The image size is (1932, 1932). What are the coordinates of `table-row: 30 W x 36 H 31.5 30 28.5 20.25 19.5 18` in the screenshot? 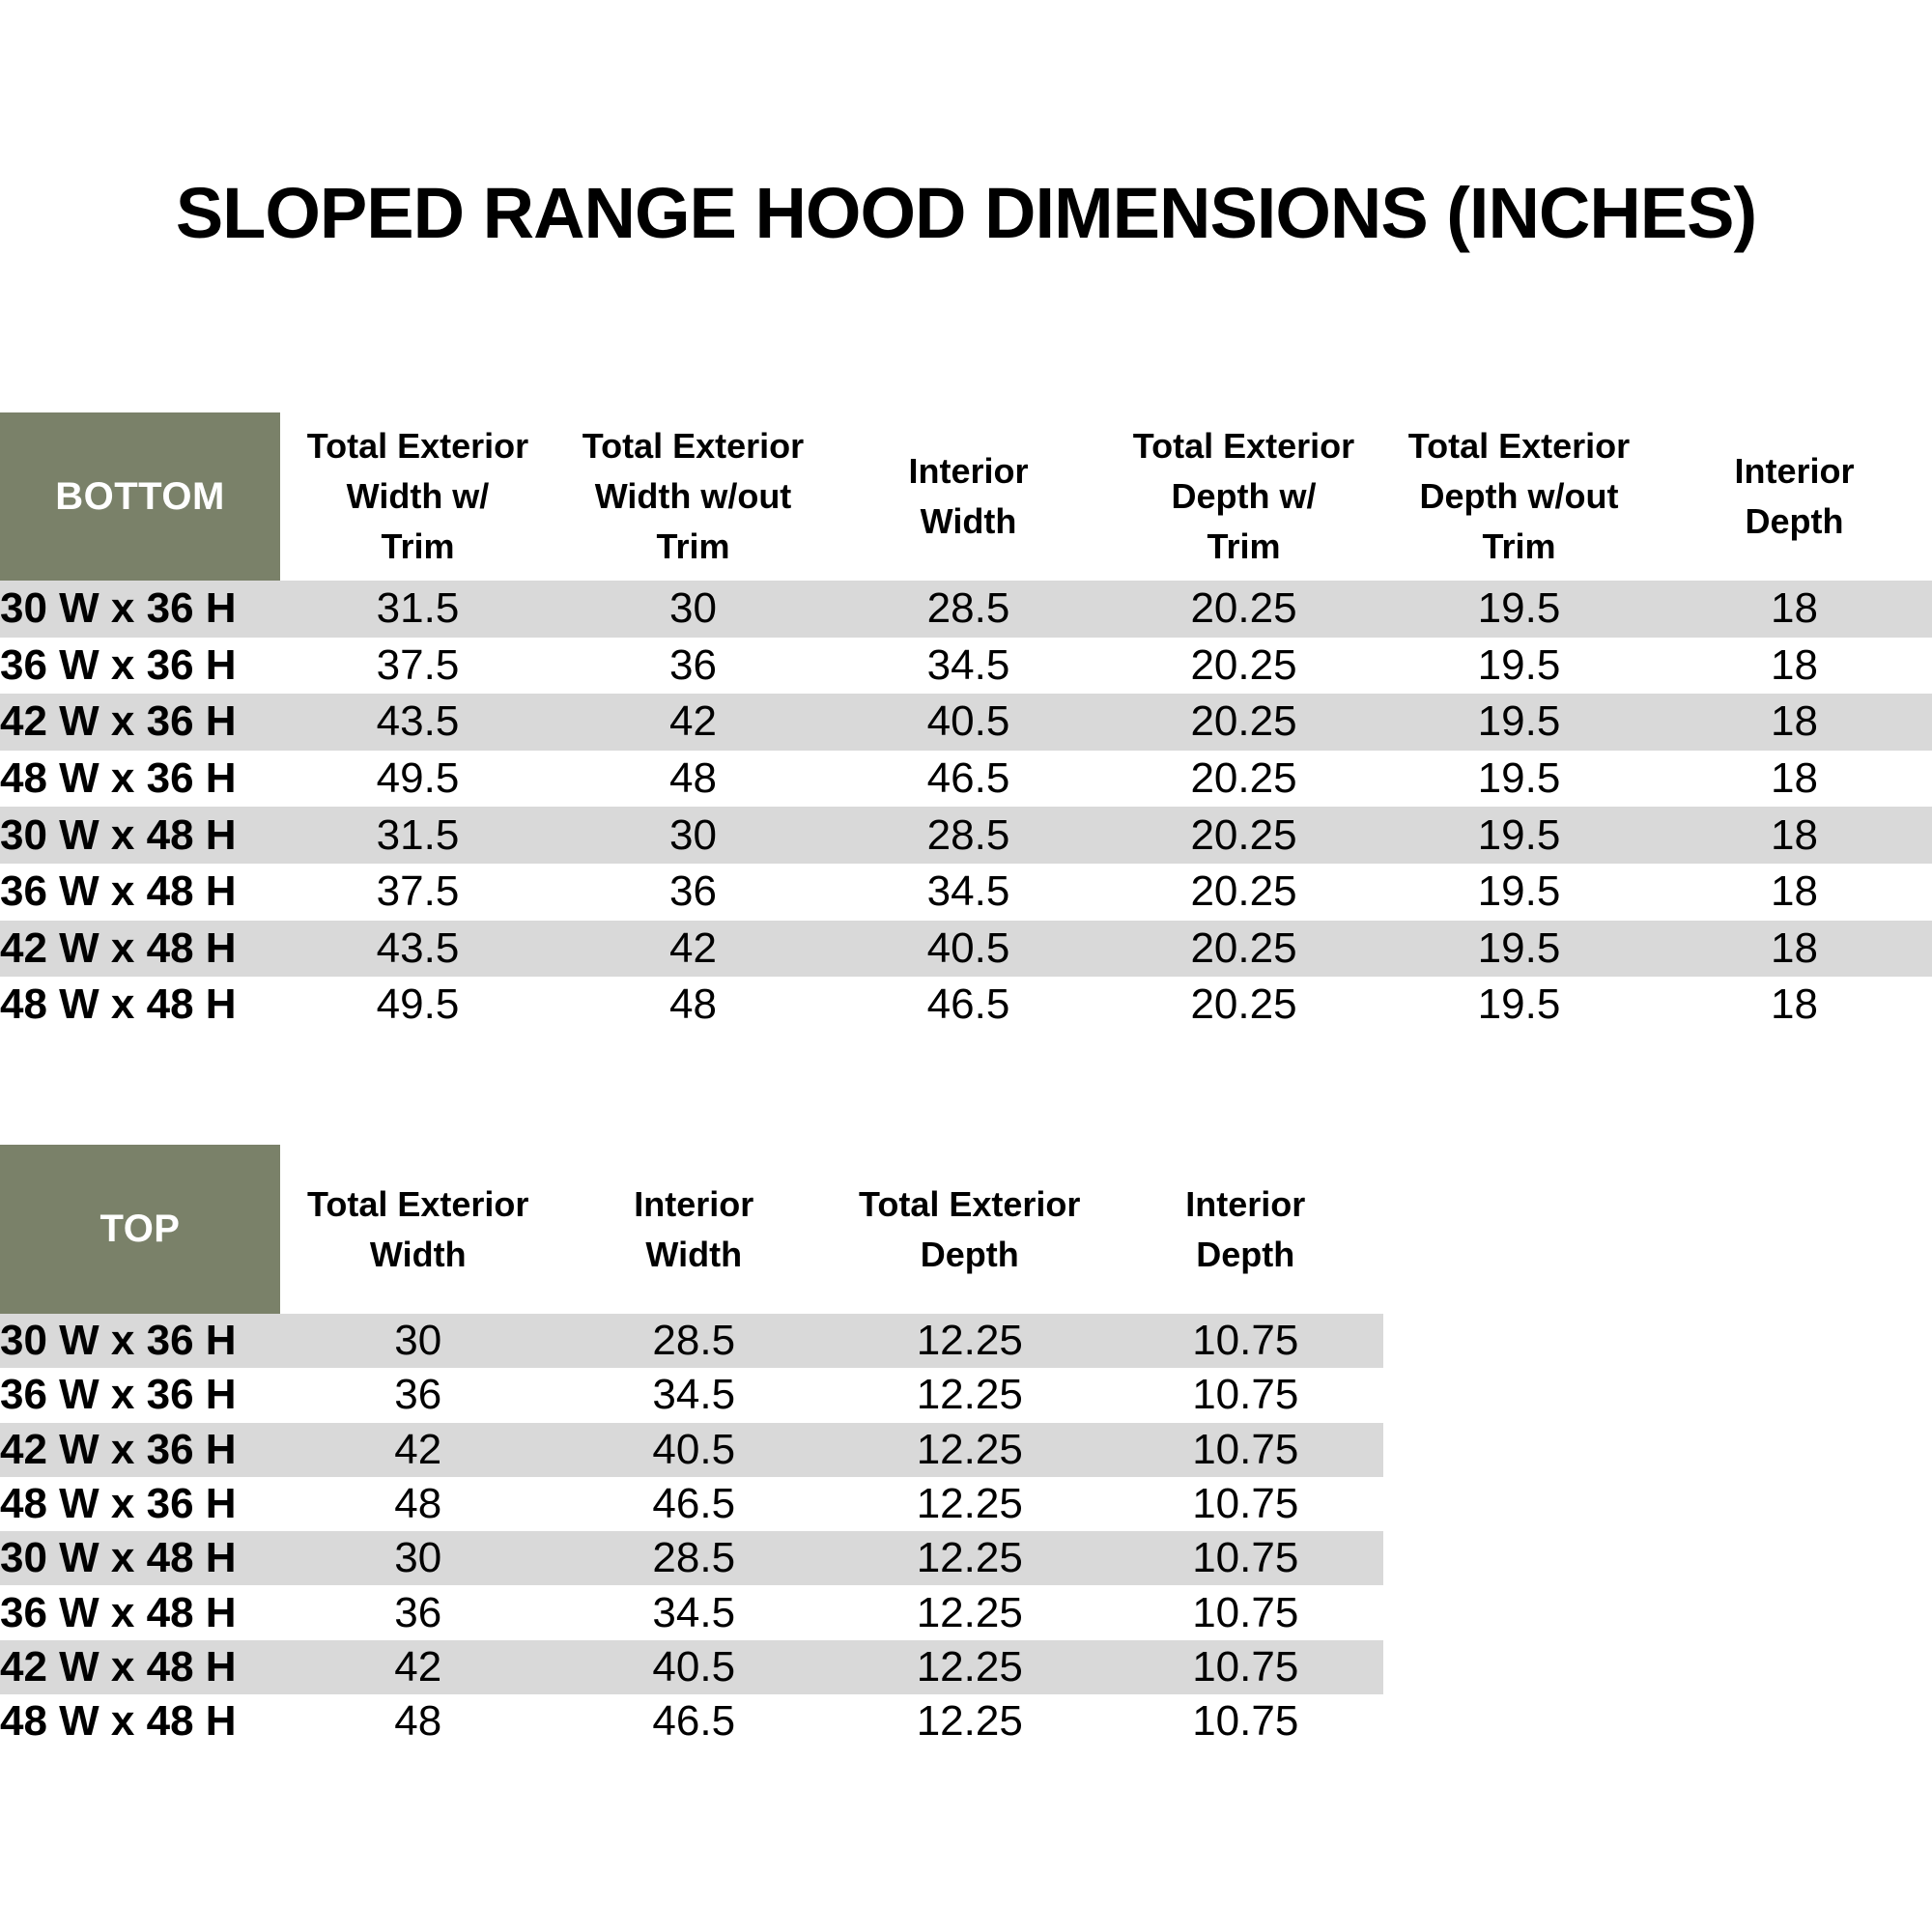 It's located at (966, 609).